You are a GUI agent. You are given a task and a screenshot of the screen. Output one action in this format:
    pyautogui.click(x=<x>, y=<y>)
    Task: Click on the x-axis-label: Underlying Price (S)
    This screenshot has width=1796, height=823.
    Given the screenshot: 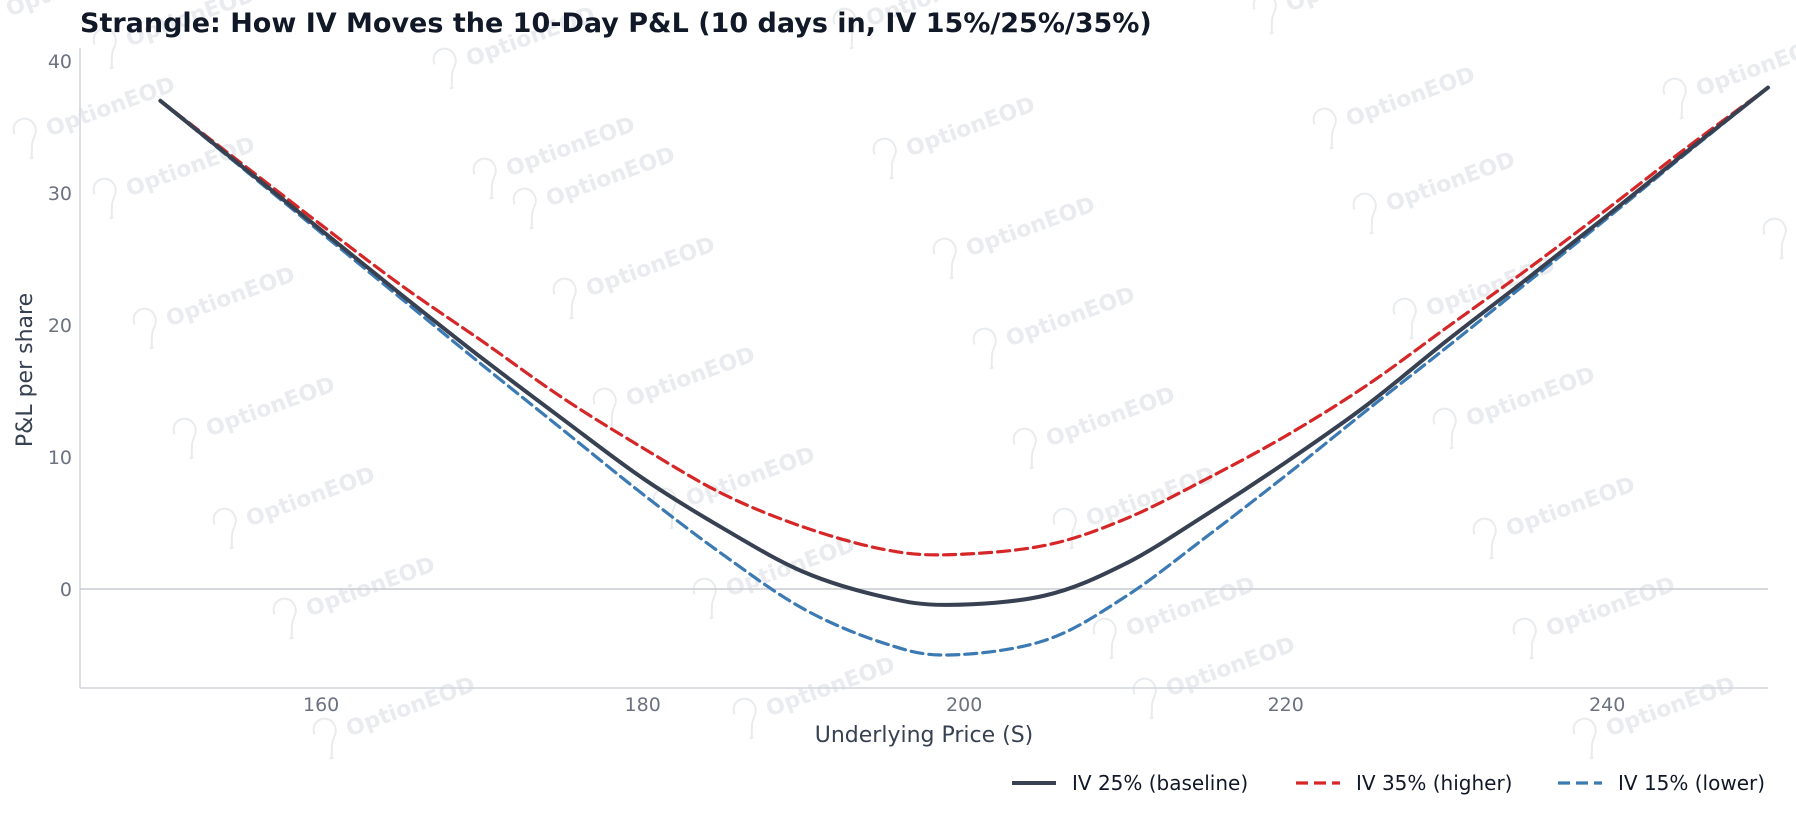 What is the action you would take?
    pyautogui.click(x=924, y=735)
    